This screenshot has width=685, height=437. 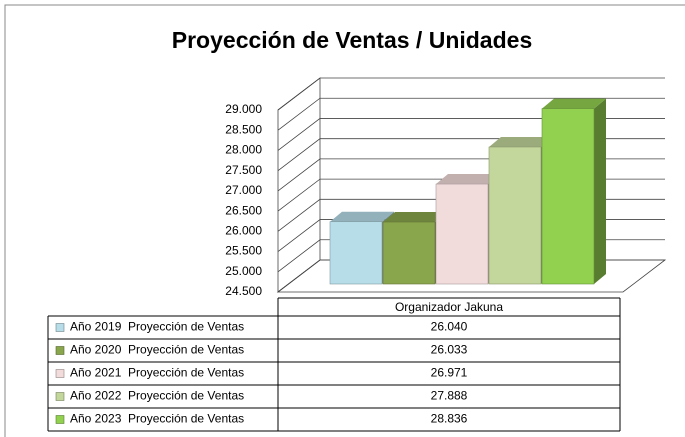 What do you see at coordinates (243, 190) in the screenshot?
I see `y-tick-label: 27.000` at bounding box center [243, 190].